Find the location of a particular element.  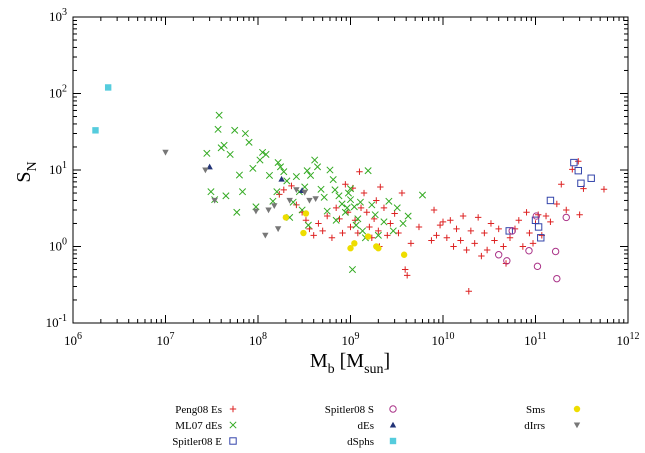

x-axis-label-sub: b is located at coordinates (331, 369).